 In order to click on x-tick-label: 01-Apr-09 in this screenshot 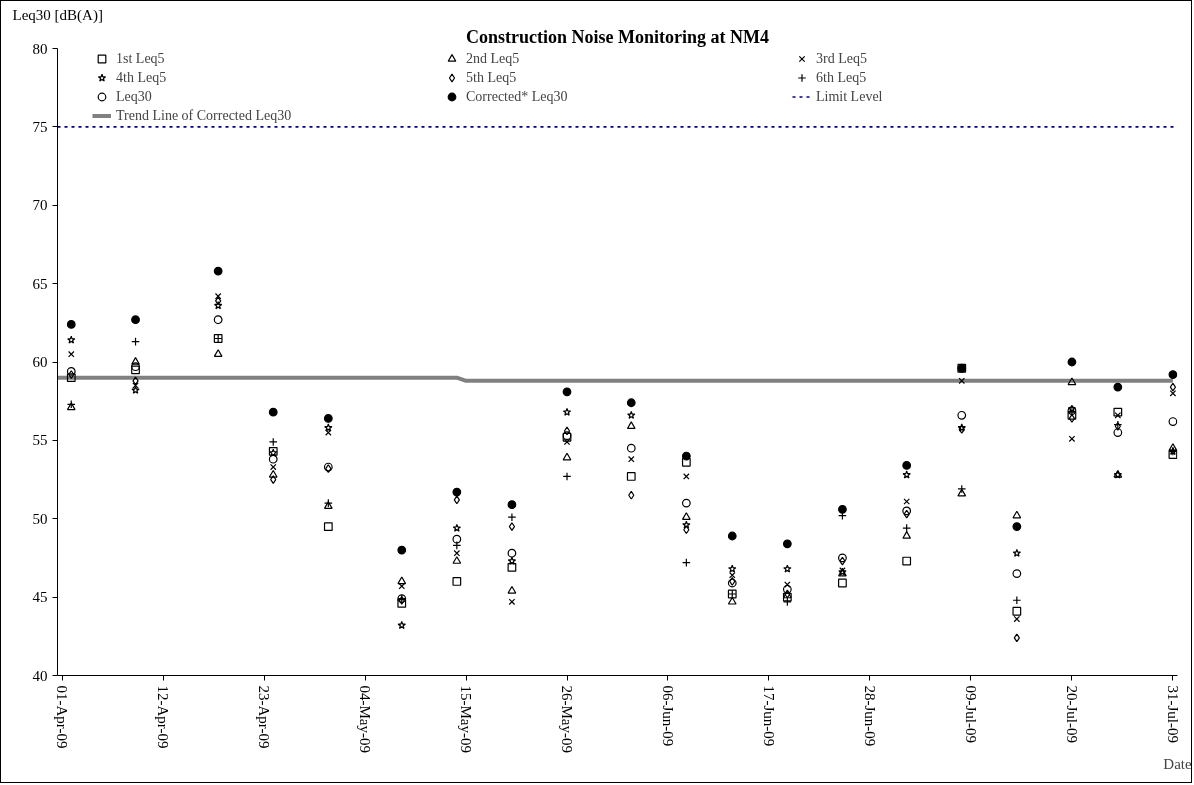, I will do `click(62, 717)`.